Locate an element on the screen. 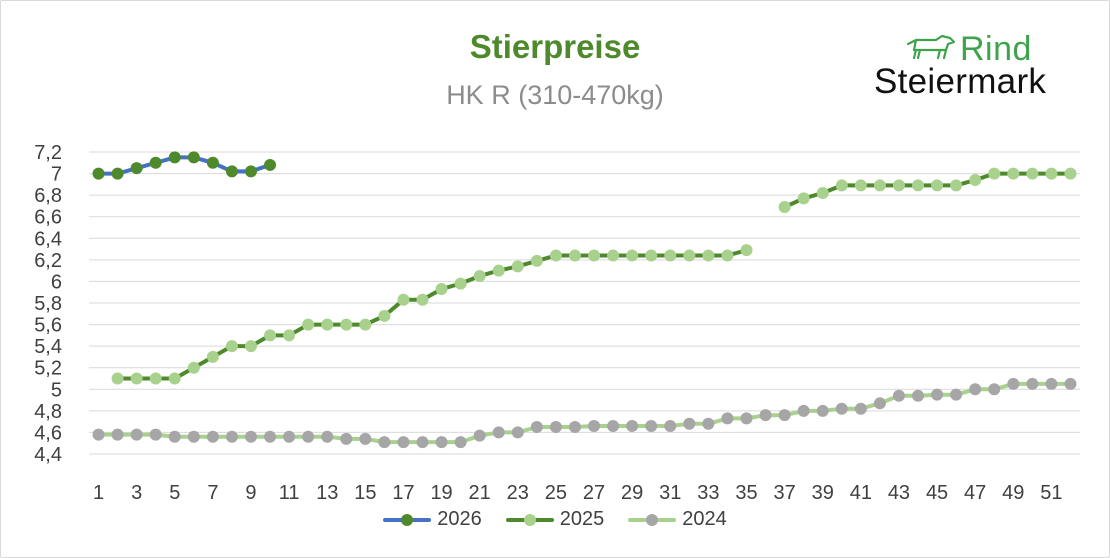 Image resolution: width=1110 pixels, height=558 pixels. legend-item-2026: 2026 is located at coordinates (432, 519).